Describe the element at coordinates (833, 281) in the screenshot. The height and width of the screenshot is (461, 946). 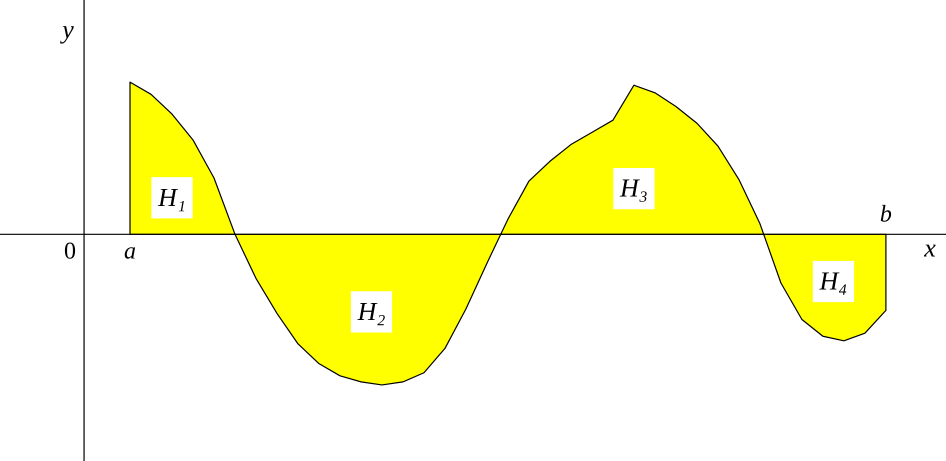
I see `annotation: H₄` at that location.